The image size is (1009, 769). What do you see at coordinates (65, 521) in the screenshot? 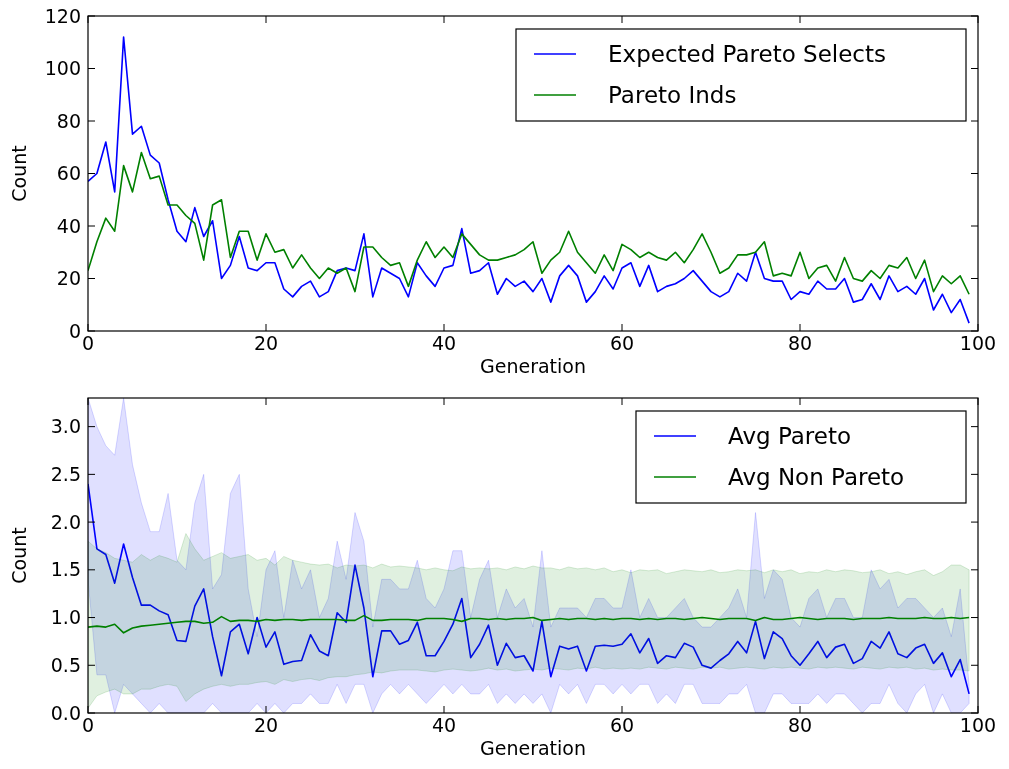
I see `y-tick-label: 2.0` at bounding box center [65, 521].